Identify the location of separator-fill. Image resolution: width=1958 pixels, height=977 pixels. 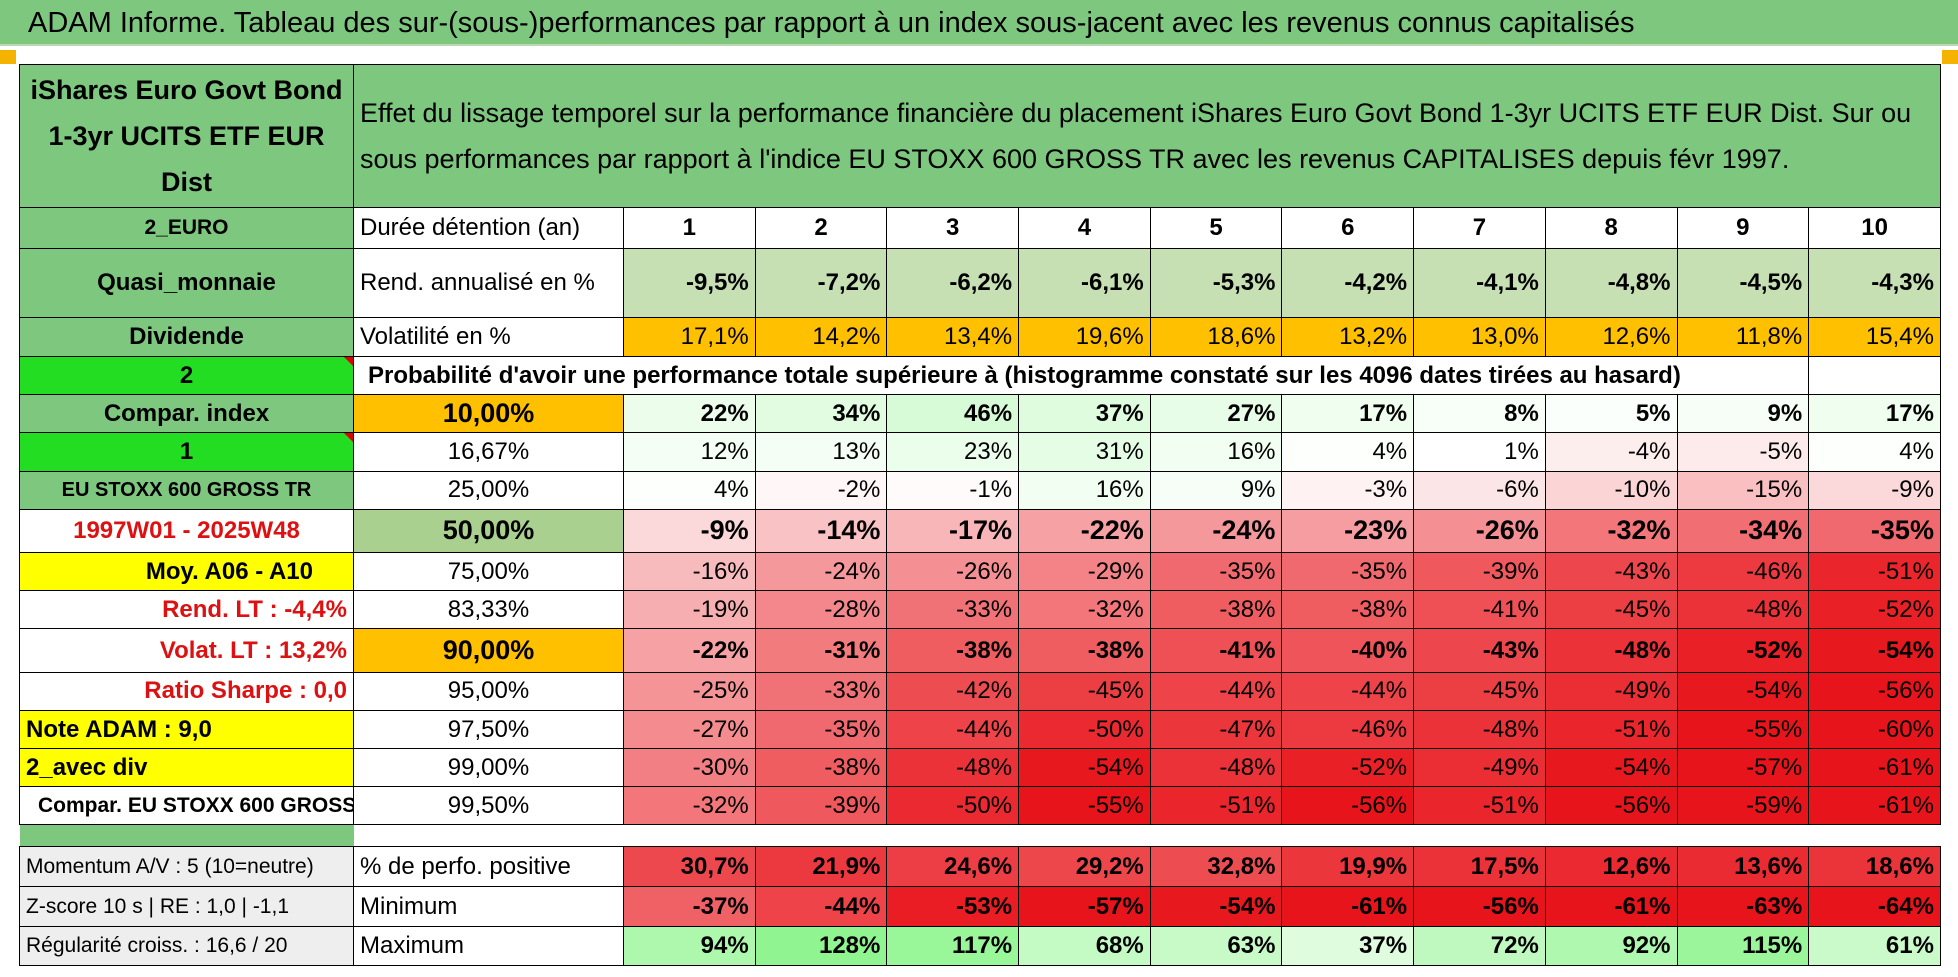
(1147, 836).